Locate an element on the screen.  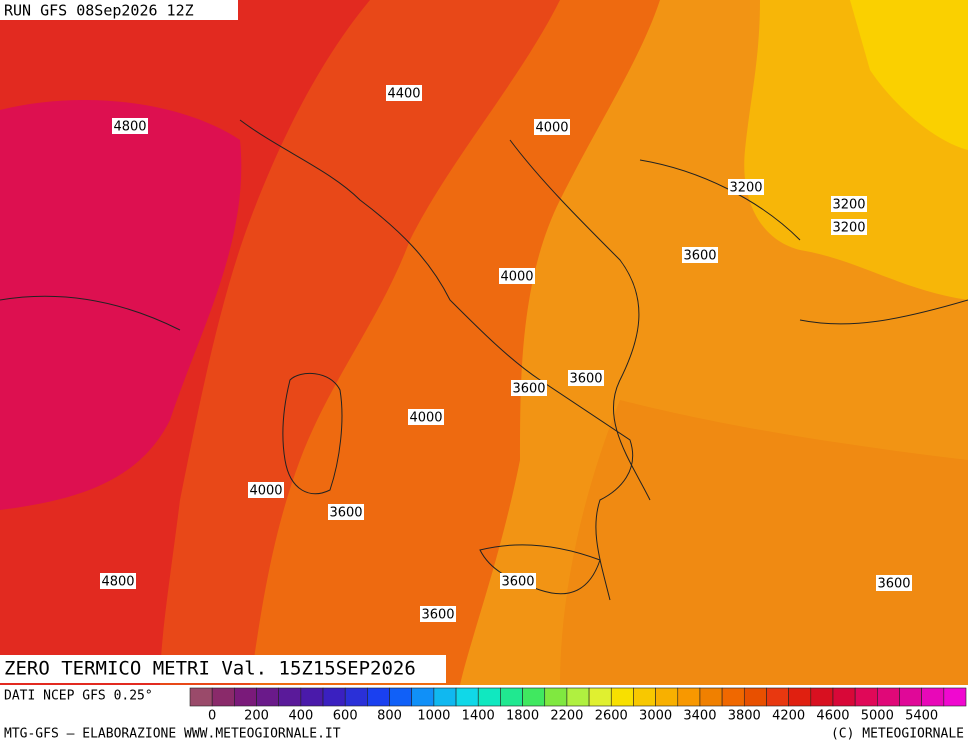
colorbar-label: 5000 is located at coordinates (877, 716).